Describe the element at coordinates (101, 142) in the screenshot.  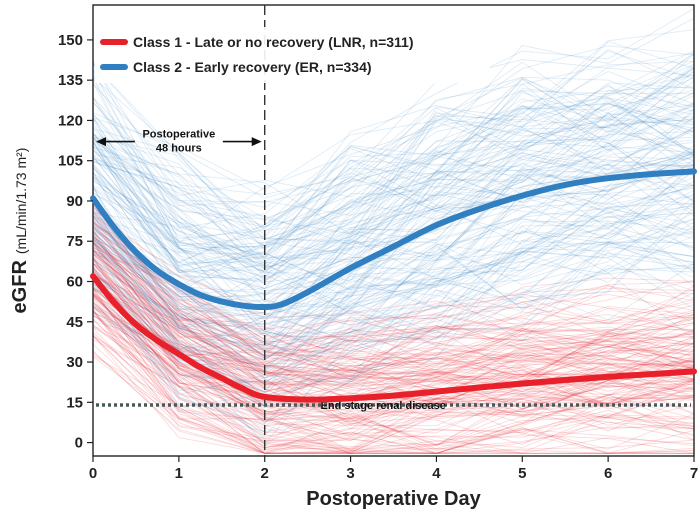
I see `annotation-arrowhead-left` at that location.